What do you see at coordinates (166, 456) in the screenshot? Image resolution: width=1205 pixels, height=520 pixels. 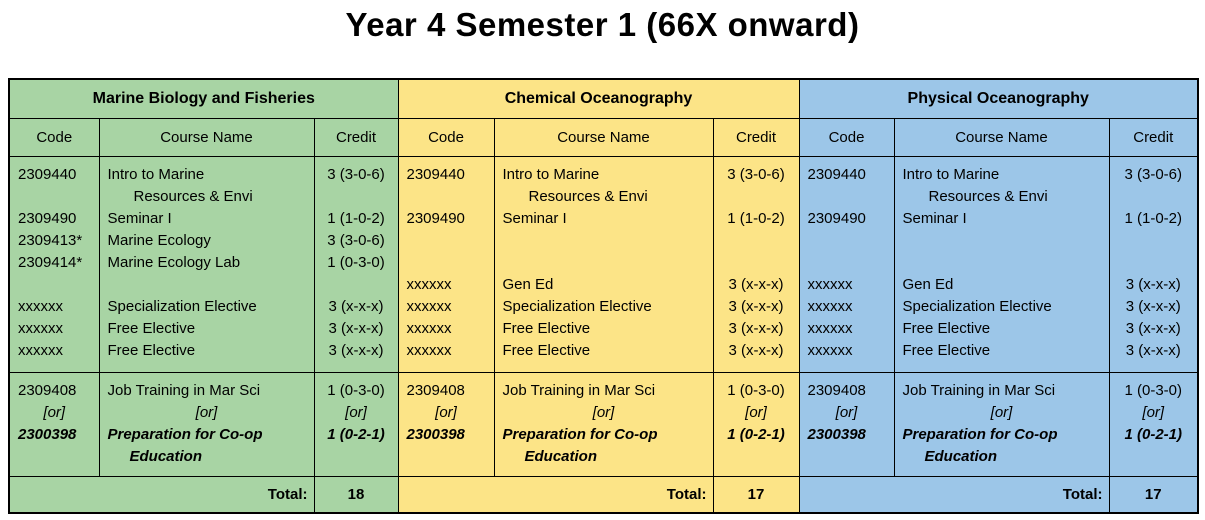 I see `or-name-line: Education` at bounding box center [166, 456].